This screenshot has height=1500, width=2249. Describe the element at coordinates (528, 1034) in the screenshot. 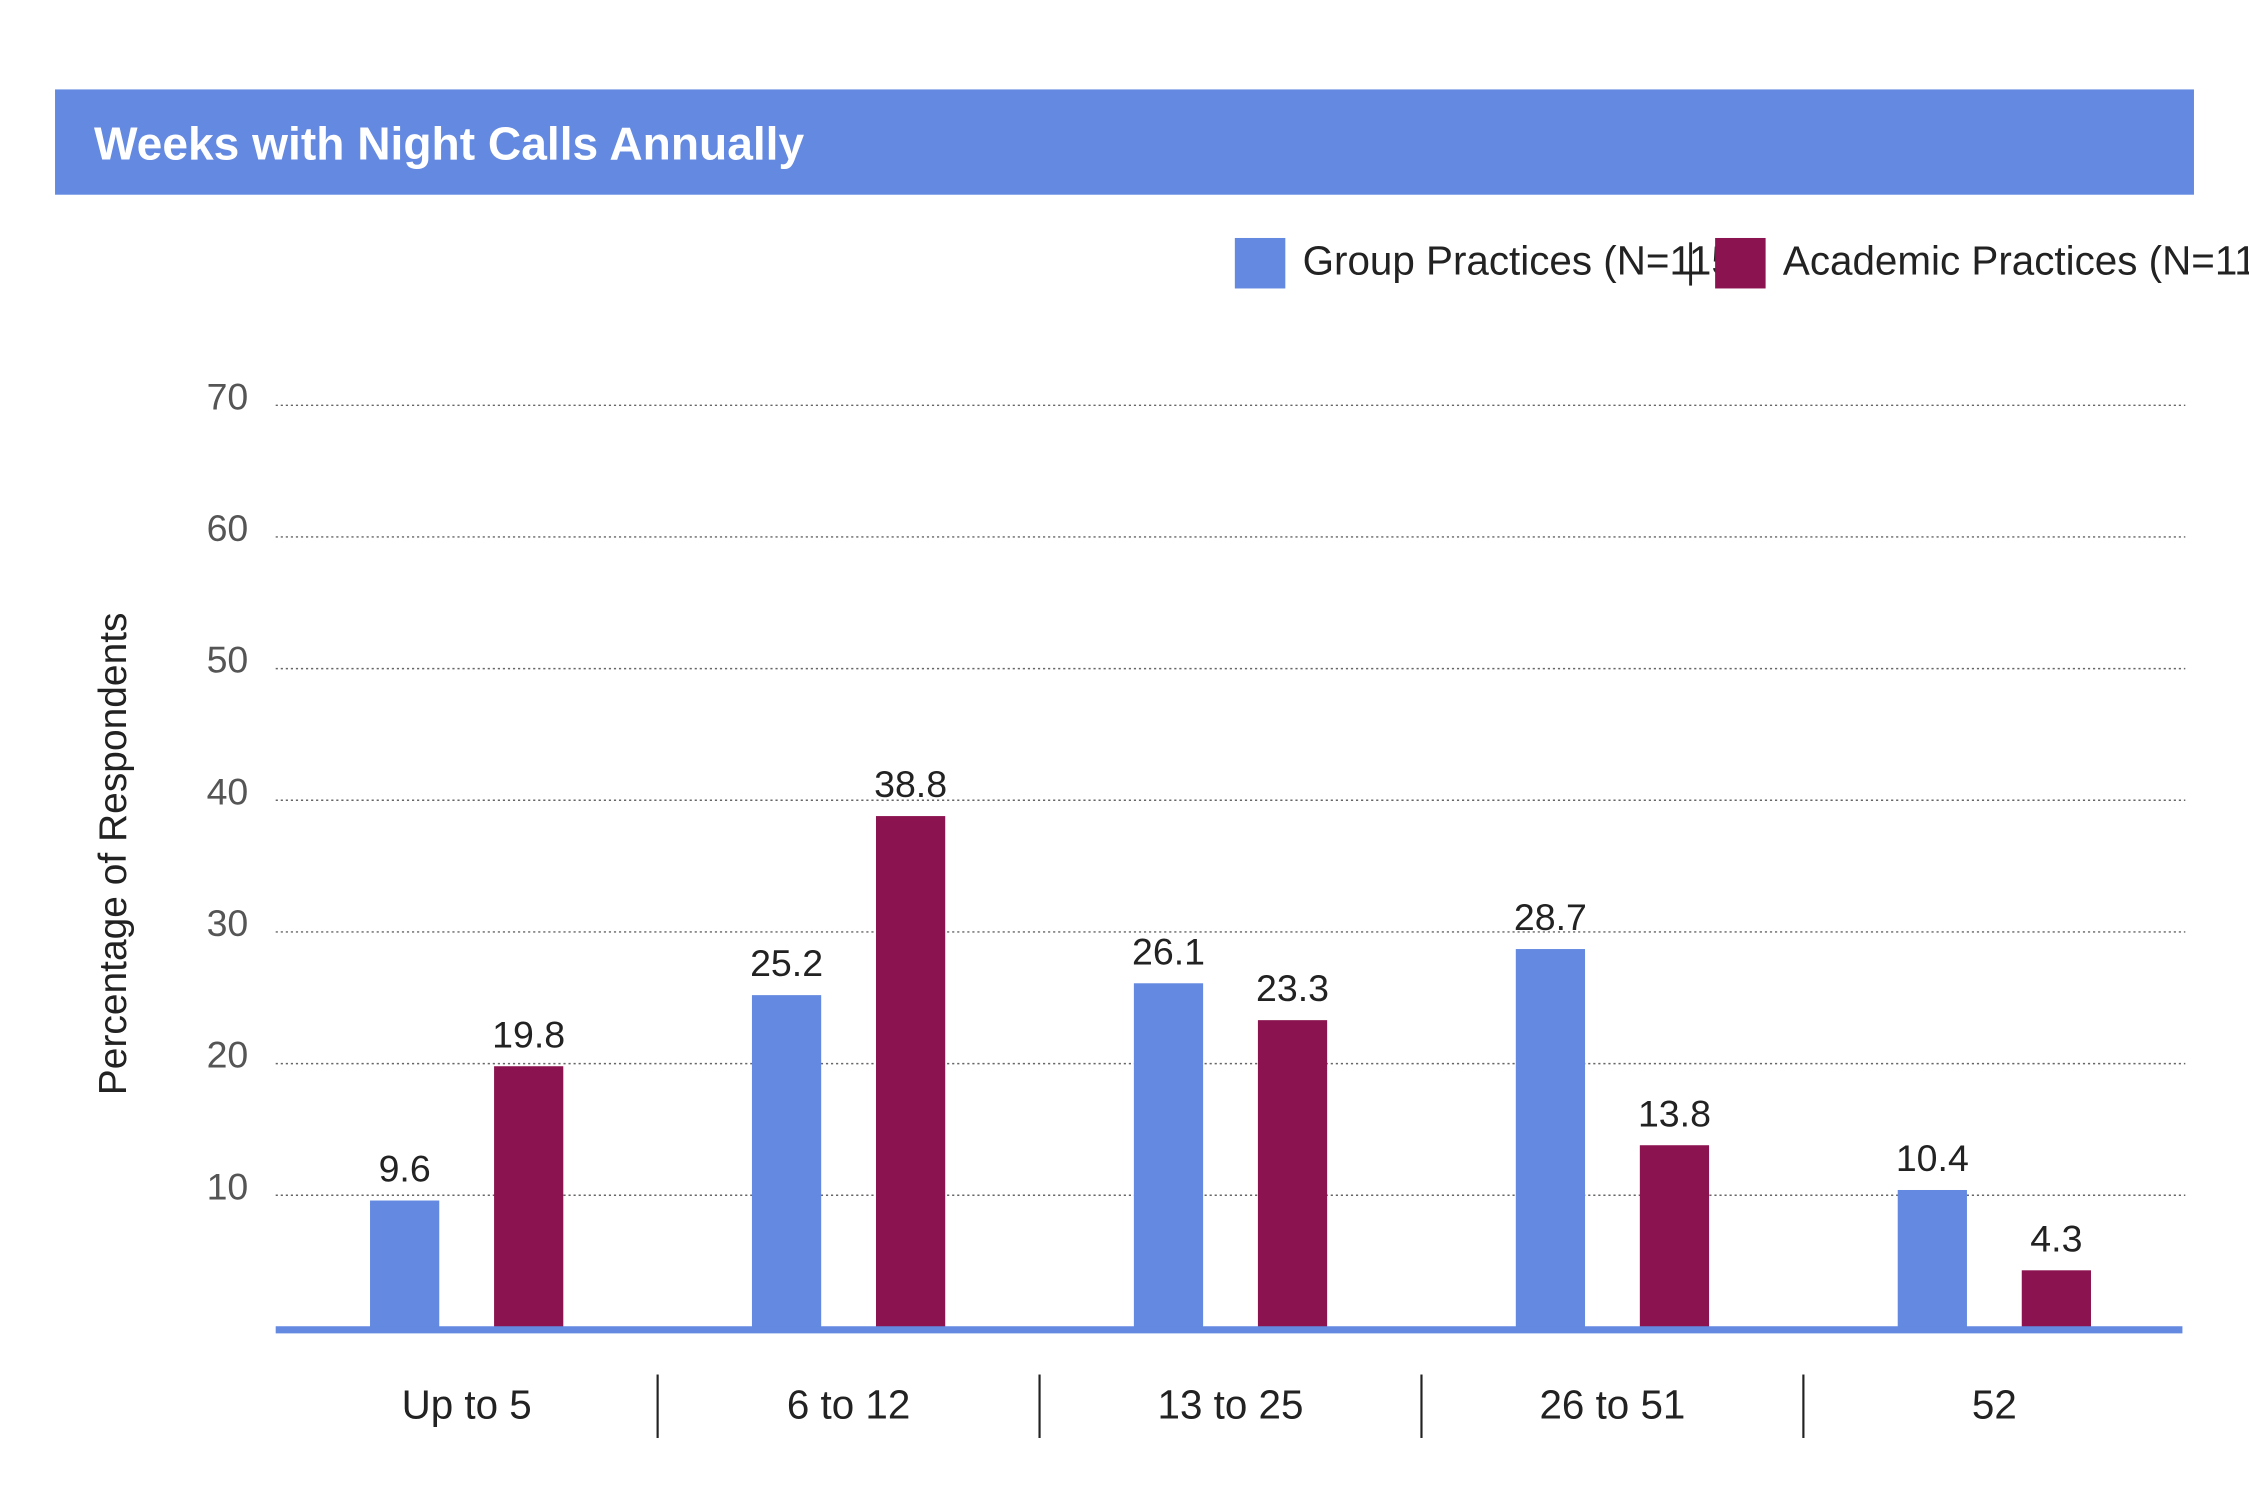

I see `value-label: 19.8` at that location.